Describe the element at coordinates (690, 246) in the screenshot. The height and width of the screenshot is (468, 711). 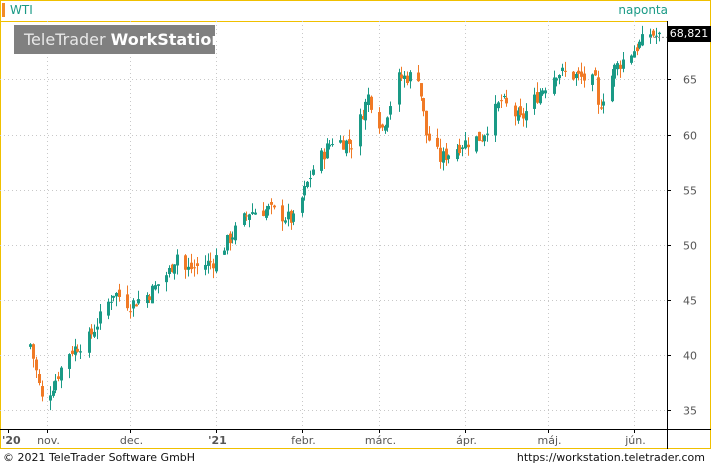
I see `ytick-label-50: 50` at that location.